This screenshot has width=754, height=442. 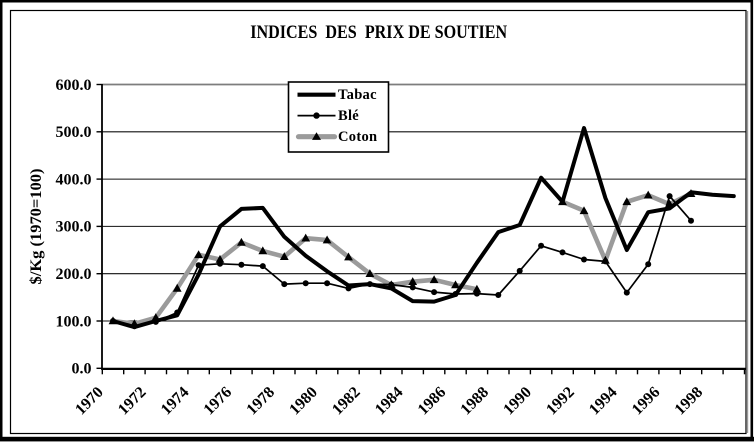 What do you see at coordinates (74, 227) in the screenshot?
I see `svg-text: 300.0` at bounding box center [74, 227].